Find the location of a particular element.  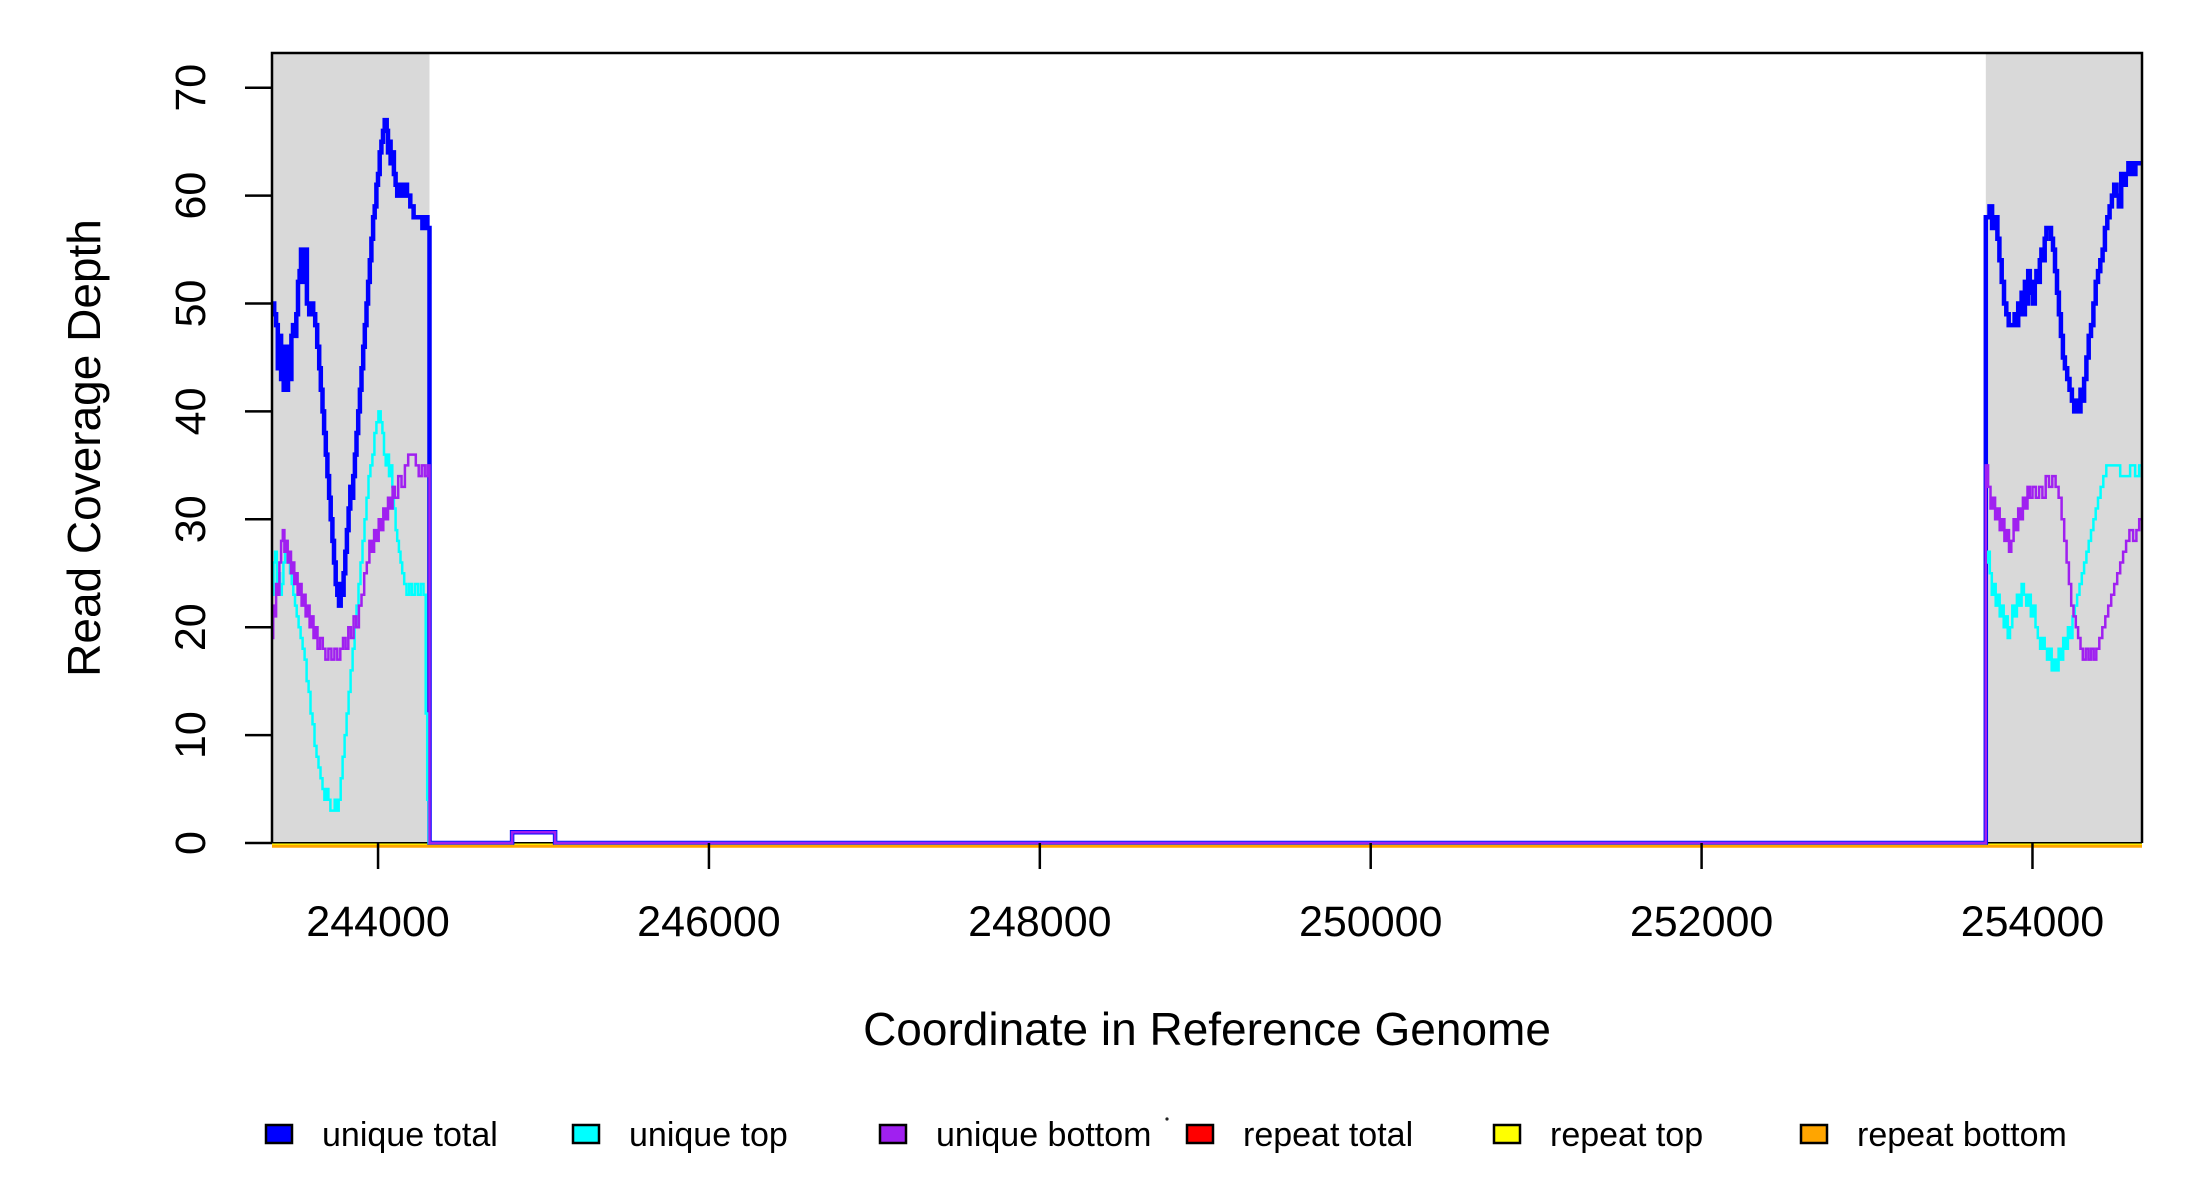

y-tick-label: 40 is located at coordinates (191, 411).